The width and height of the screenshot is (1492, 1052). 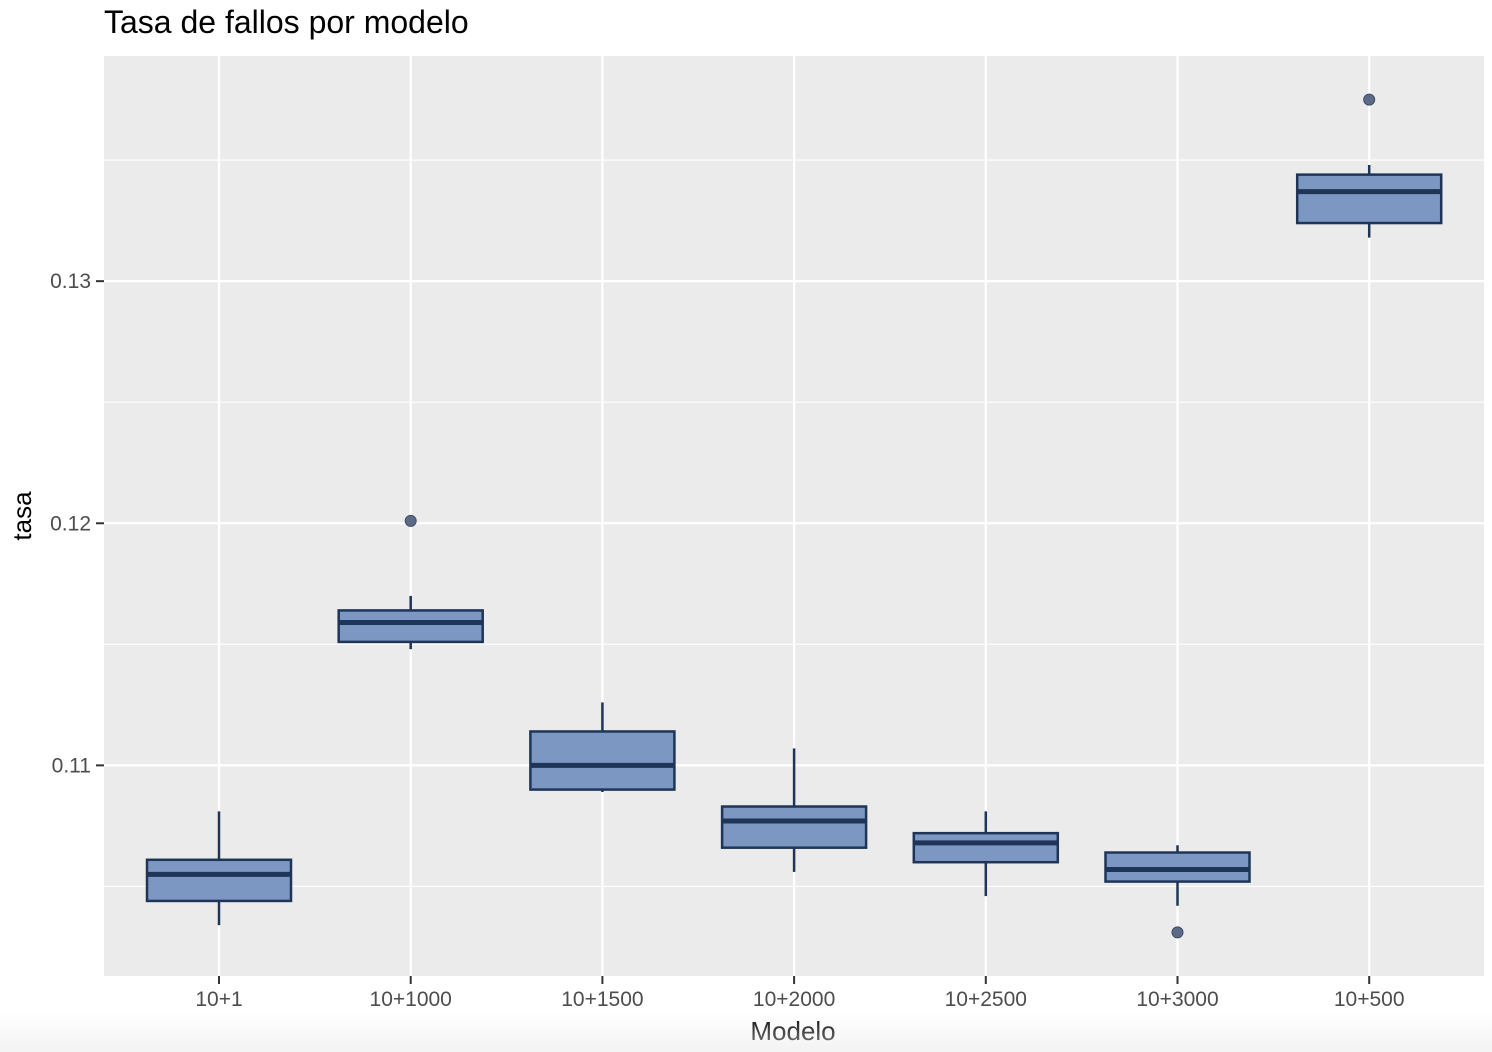 I want to click on x-tick-label: 10+3000, so click(x=1177, y=999).